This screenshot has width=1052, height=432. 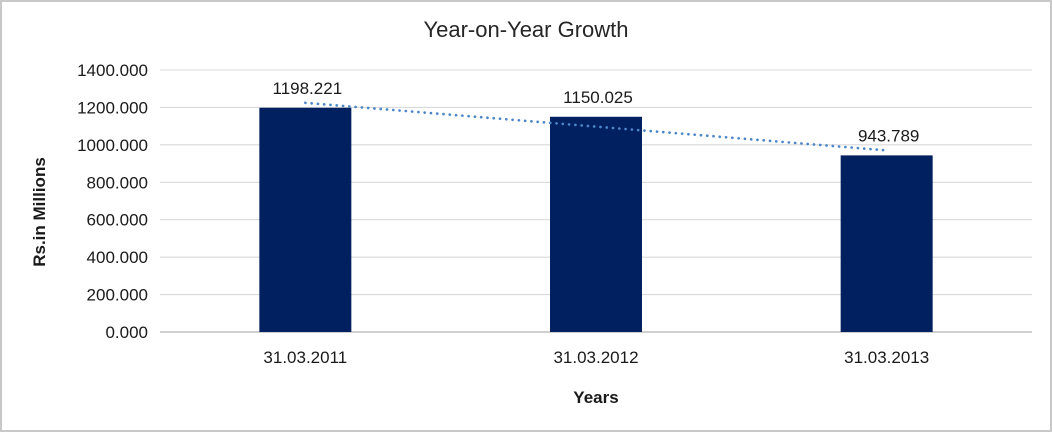 I want to click on trendline, so click(x=596, y=126).